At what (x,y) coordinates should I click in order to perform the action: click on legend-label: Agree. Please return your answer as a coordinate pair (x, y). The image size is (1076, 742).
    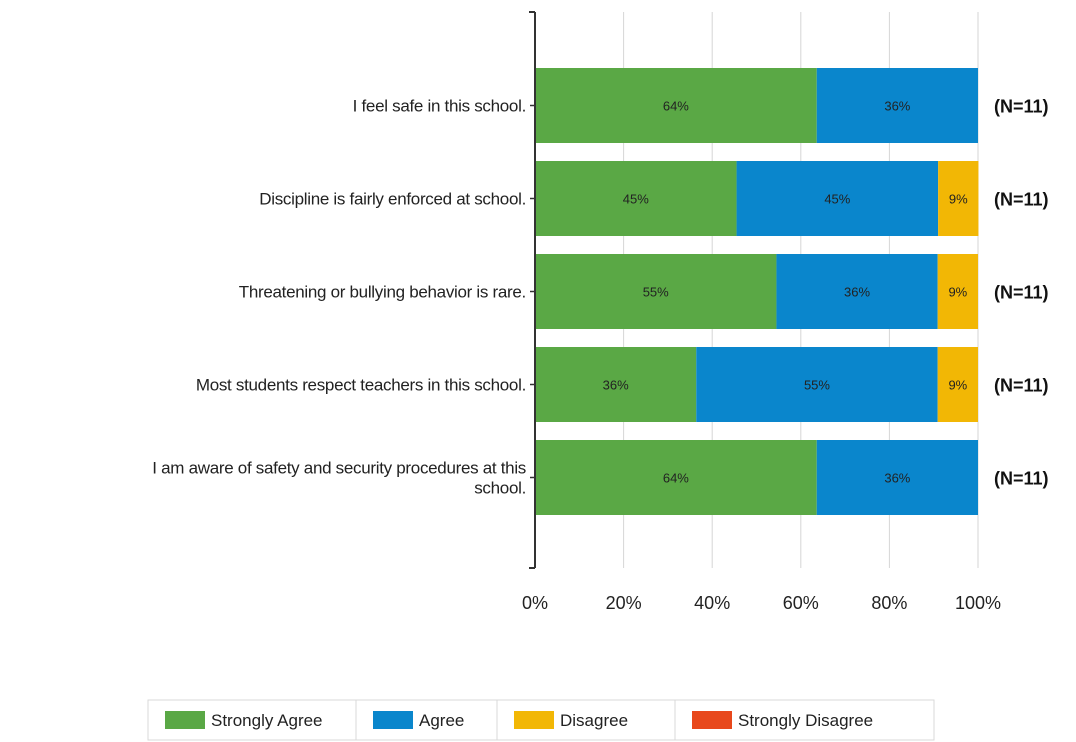
    Looking at the image, I should click on (441, 720).